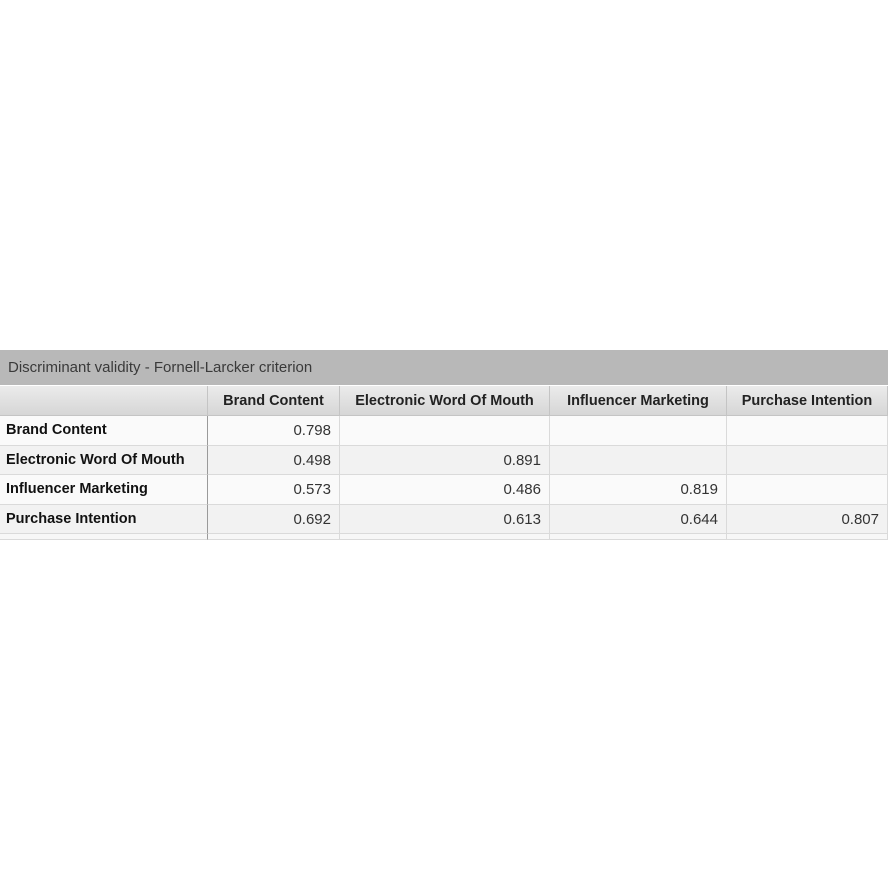  Describe the element at coordinates (638, 490) in the screenshot. I see `table-cell: 0.819` at that location.